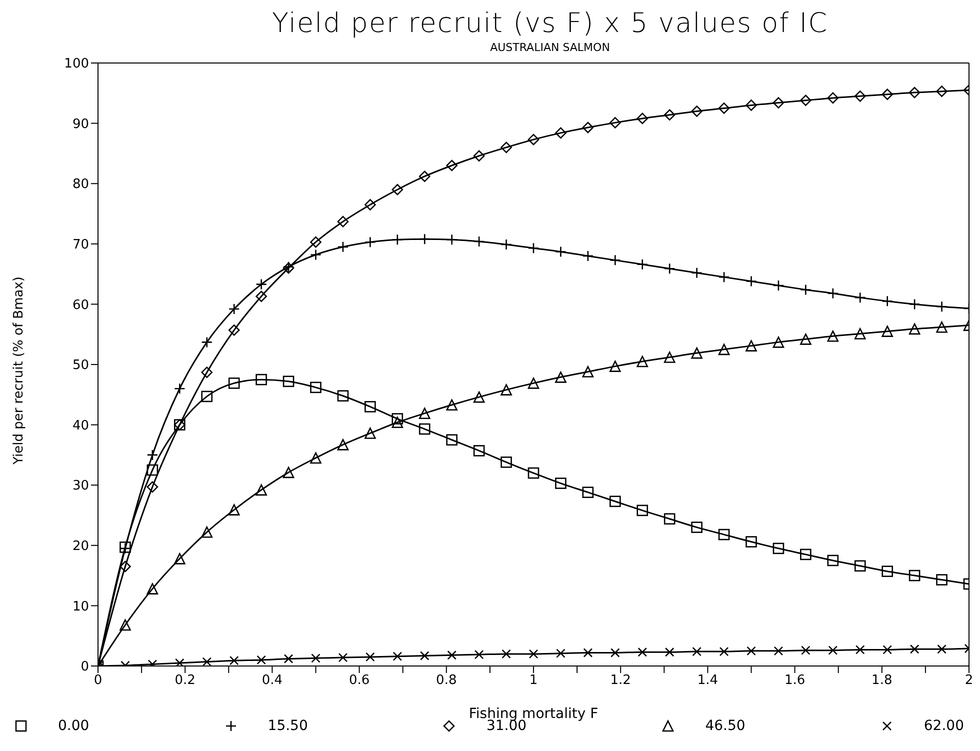  I want to click on x-tick-label: 2, so click(969, 680).